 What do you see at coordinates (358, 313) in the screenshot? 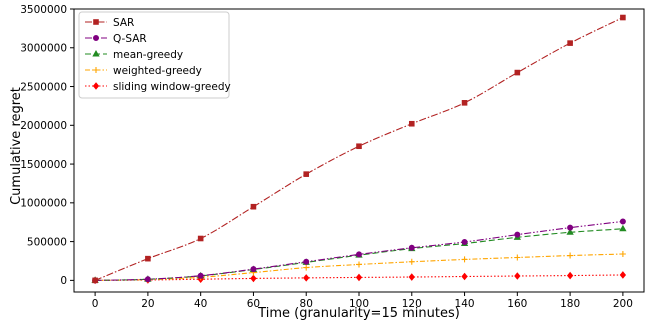
I see `x-axis-title: Time (granularity=15 minutes)` at bounding box center [358, 313].